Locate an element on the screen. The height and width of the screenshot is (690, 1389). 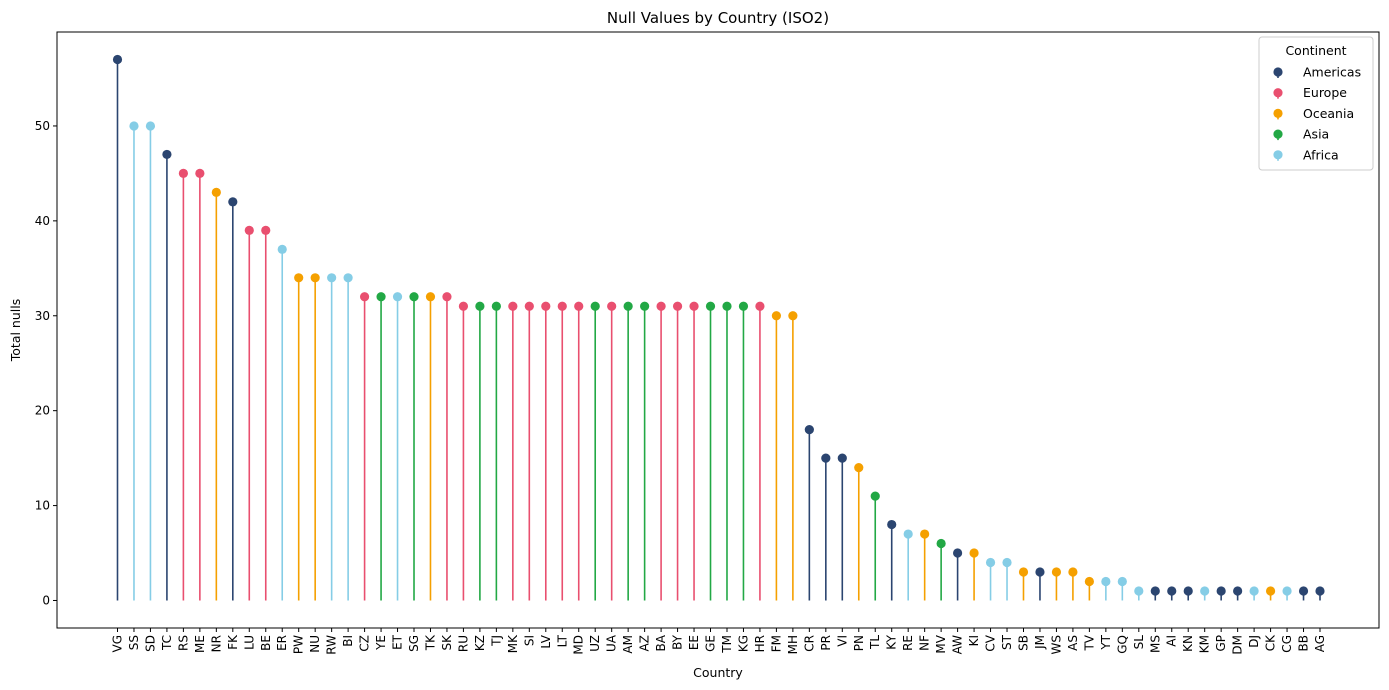
x-tick-label-BY: BY is located at coordinates (678, 642).